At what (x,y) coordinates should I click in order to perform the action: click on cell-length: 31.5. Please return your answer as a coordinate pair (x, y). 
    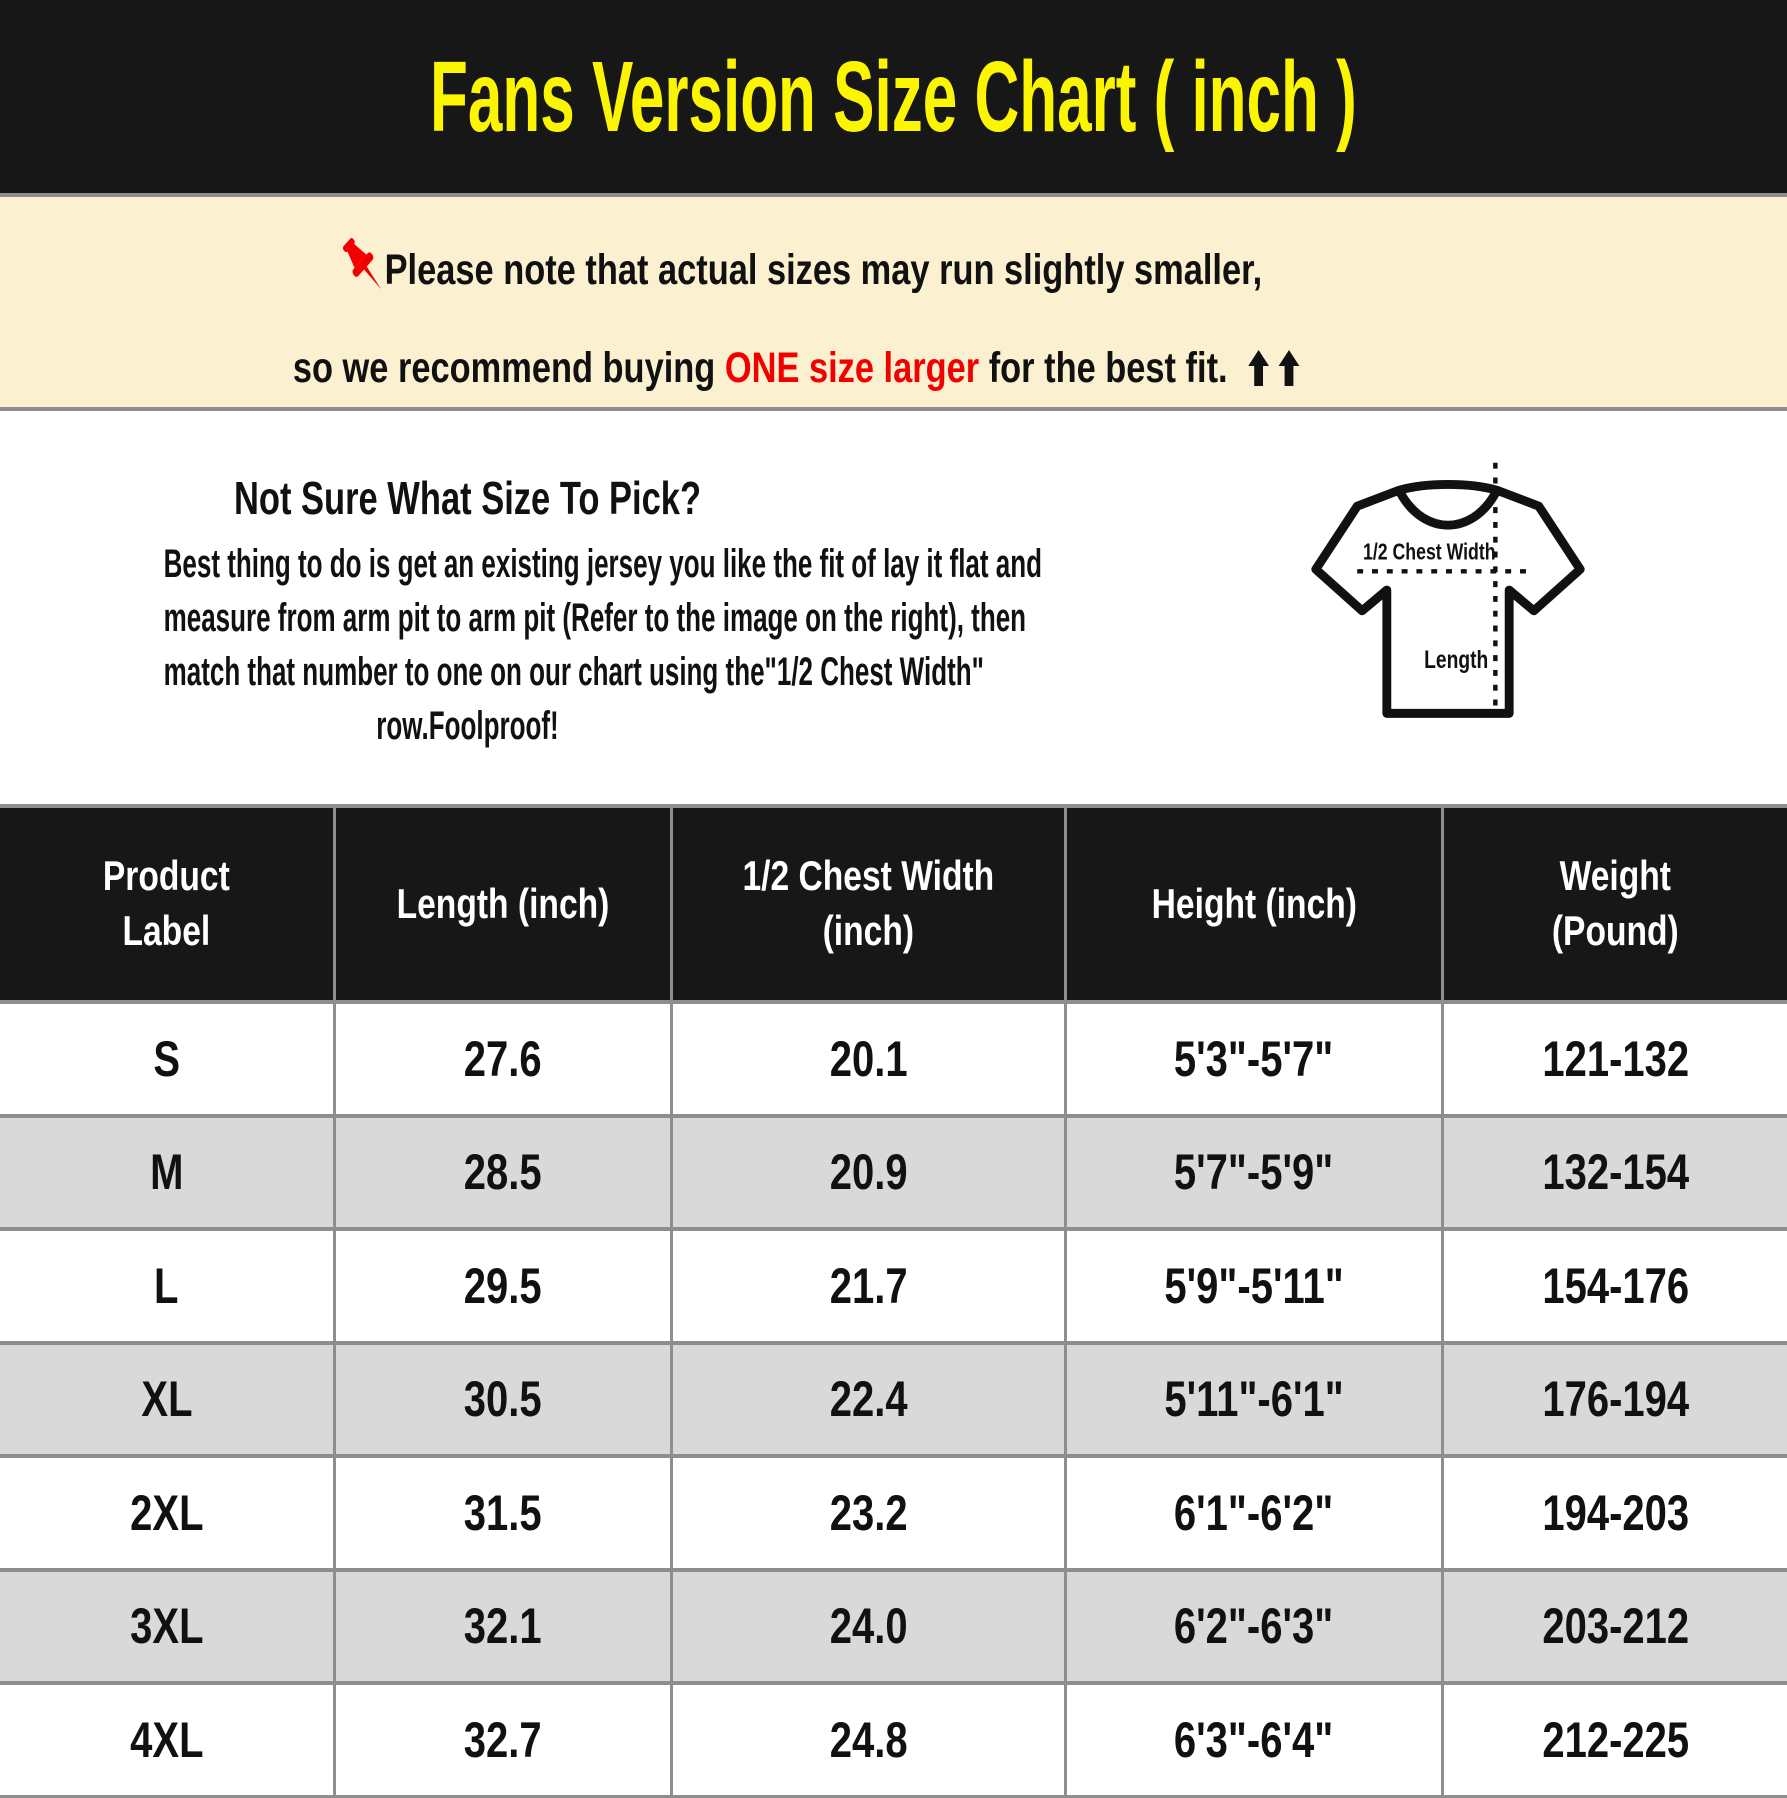
    Looking at the image, I should click on (503, 1513).